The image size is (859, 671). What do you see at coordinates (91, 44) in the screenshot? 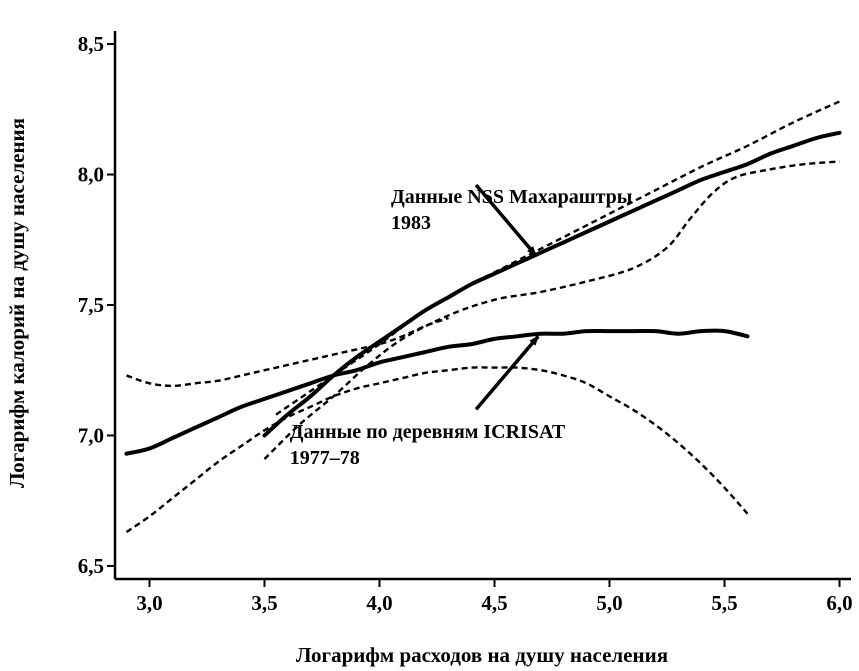
I see `y-tick-label: 8,5` at bounding box center [91, 44].